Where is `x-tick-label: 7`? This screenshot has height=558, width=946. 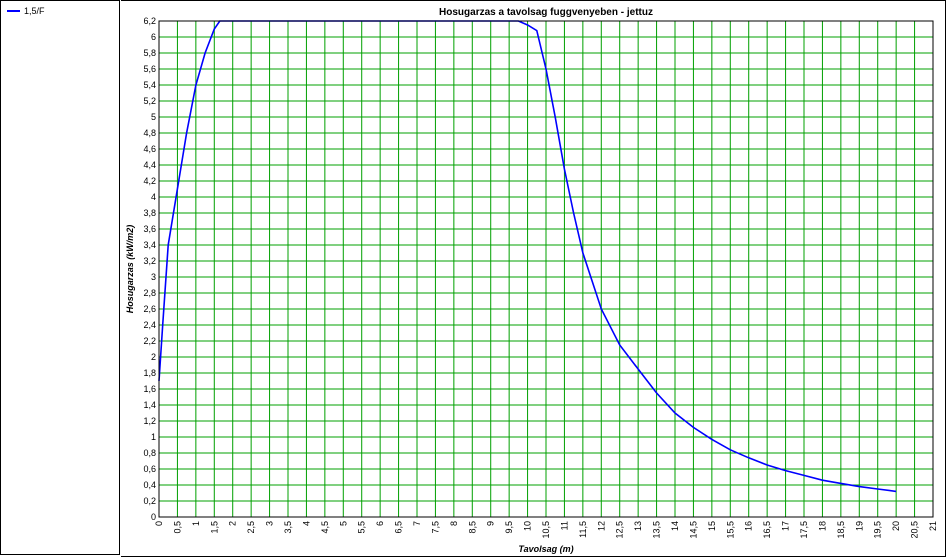
x-tick-label: 7 is located at coordinates (417, 523).